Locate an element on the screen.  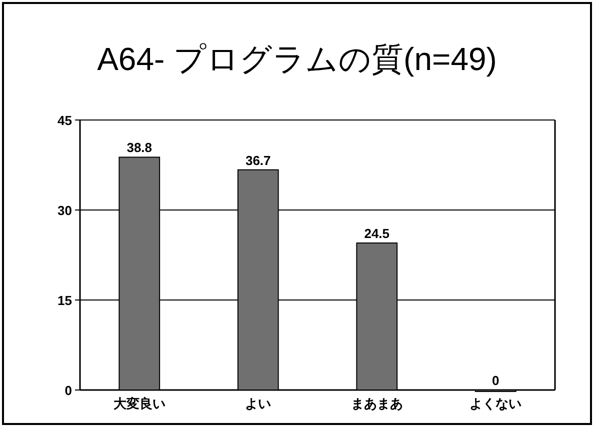
y-tick-label: 45 is located at coordinates (65, 120).